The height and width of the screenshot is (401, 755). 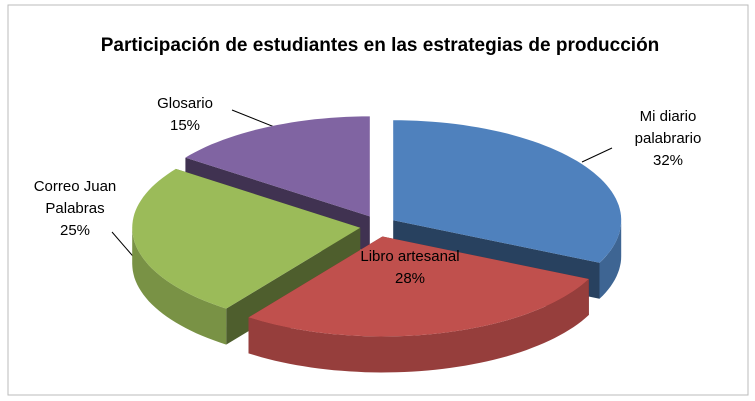 What do you see at coordinates (668, 160) in the screenshot?
I see `value-label: 32%` at bounding box center [668, 160].